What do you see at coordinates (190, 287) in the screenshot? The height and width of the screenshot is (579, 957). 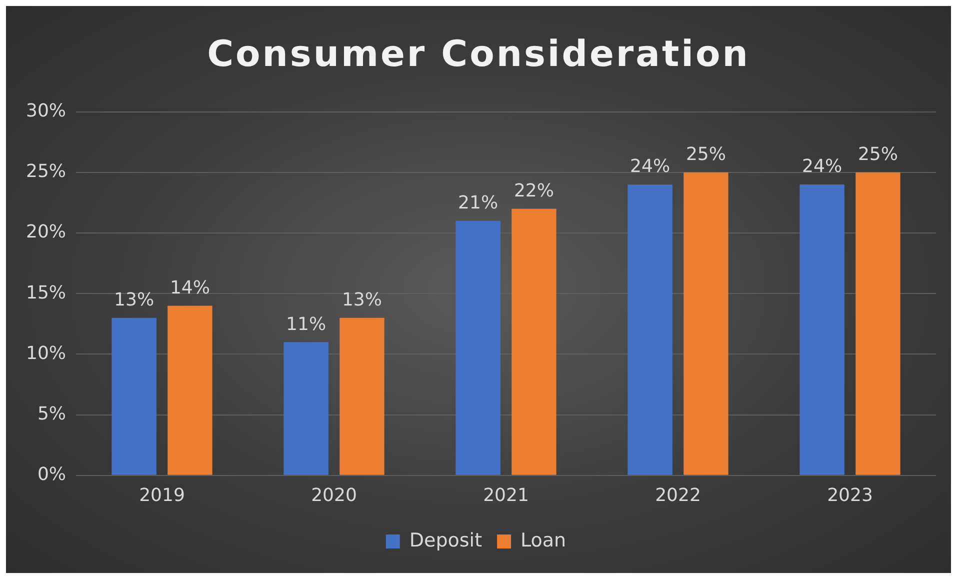 I see `data-label: 14%` at bounding box center [190, 287].